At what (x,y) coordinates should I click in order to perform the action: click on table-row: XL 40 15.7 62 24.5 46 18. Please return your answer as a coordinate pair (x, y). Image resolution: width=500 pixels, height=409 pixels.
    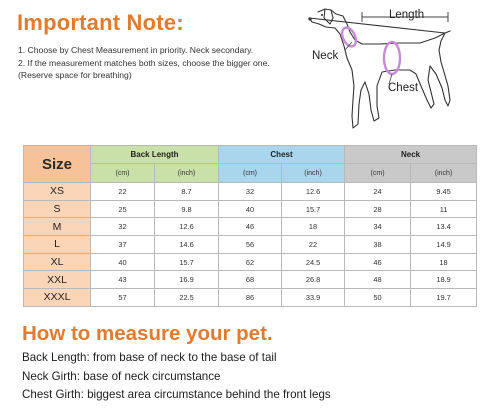
    Looking at the image, I should click on (250, 262).